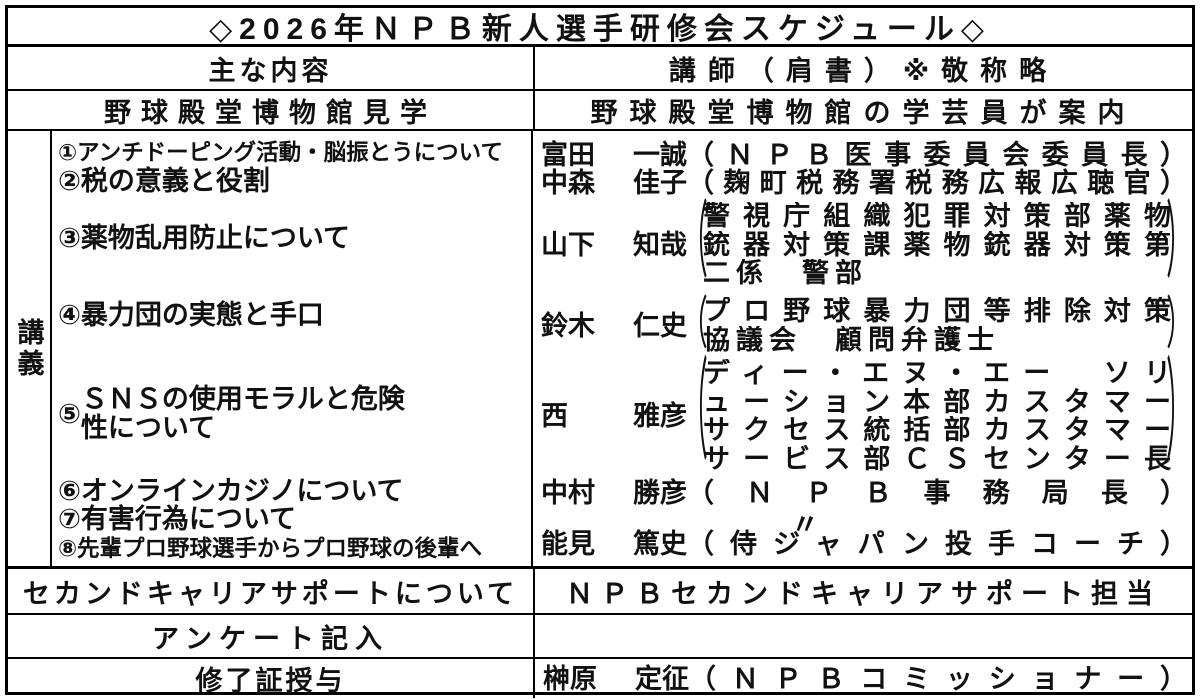  I want to click on instructor-nakamori: 中森 佳子 （麹町税務署税務広報広聴官）, so click(864, 183).